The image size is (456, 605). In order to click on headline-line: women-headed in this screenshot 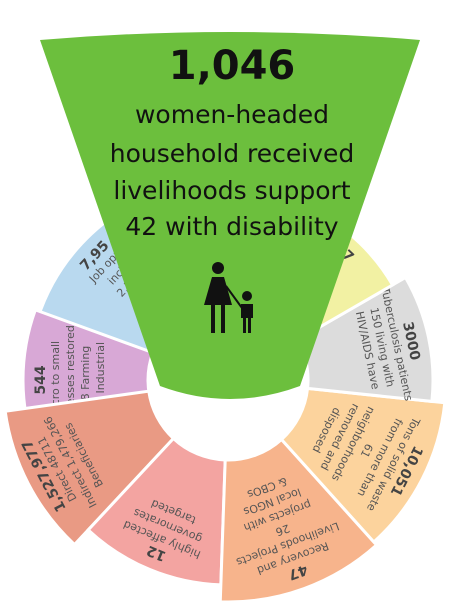, I will do `click(232, 114)`.